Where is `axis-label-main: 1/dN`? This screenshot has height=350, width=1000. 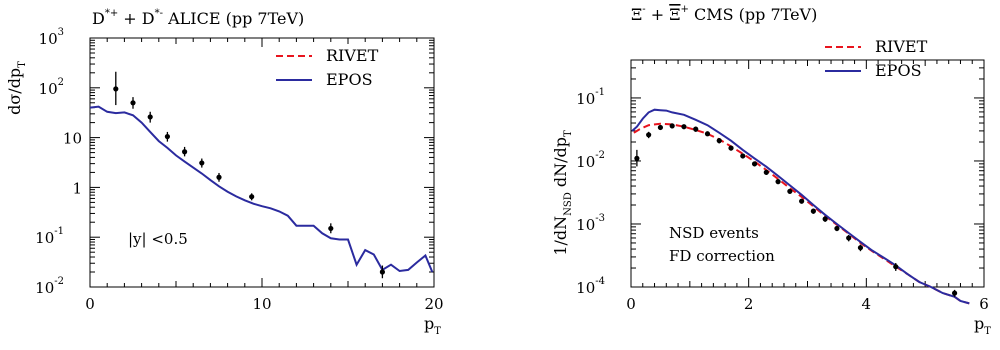
axis-label-main: 1/dN is located at coordinates (560, 236).